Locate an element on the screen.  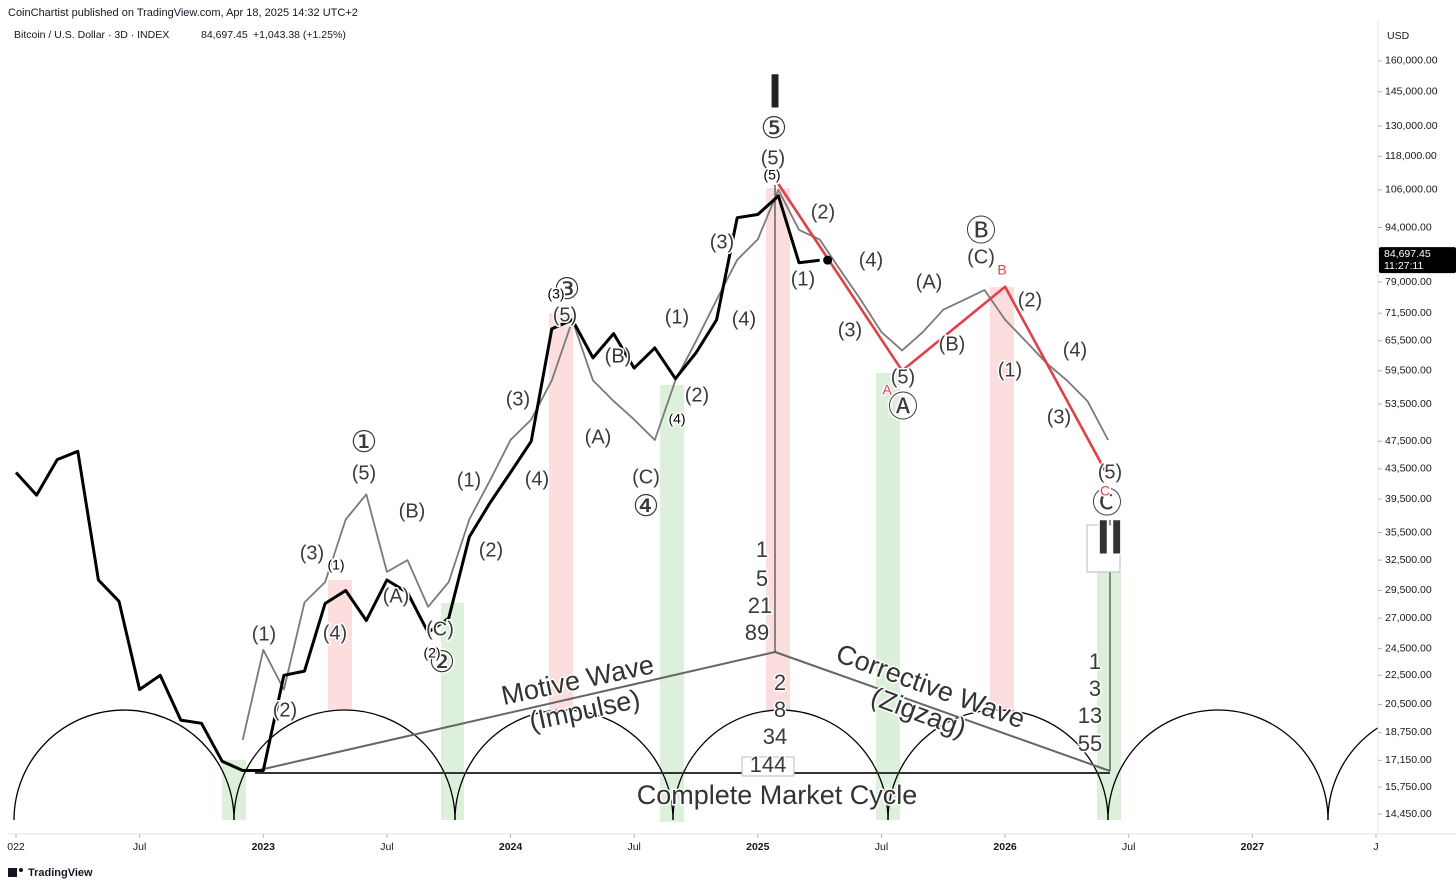
annotation: 144 is located at coordinates (768, 764).